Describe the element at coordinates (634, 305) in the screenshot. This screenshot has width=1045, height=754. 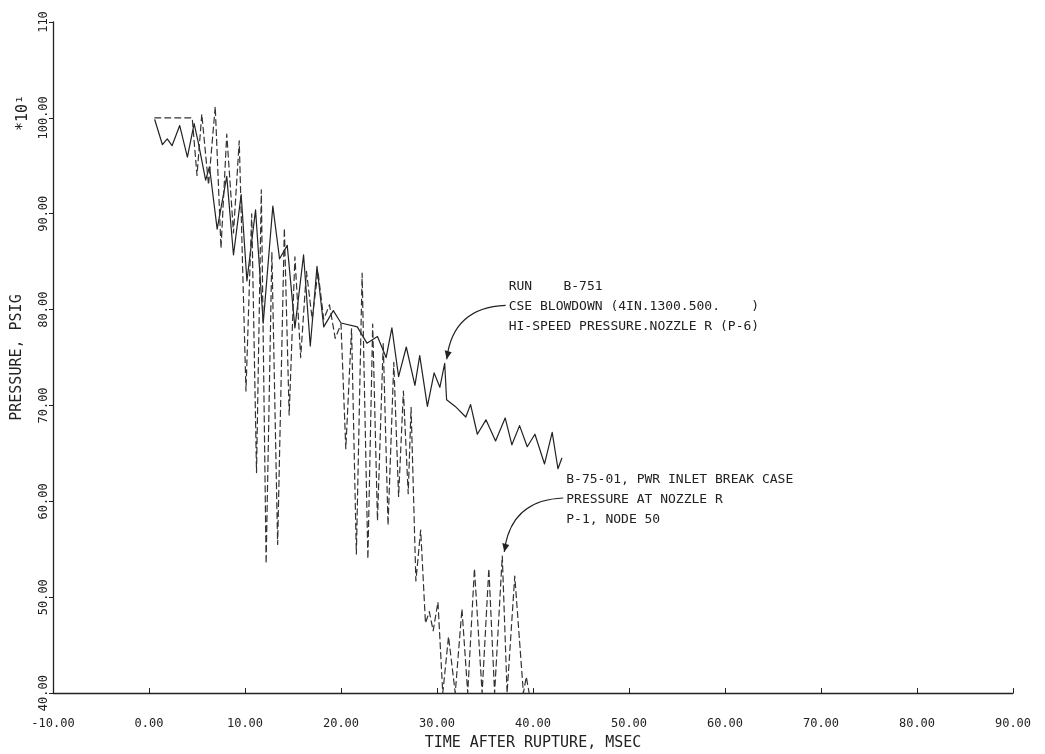
I see `annotation: RUN B-751 CSE BLOWDOWN (4IN.1300.500. ) HI-SPEED PRESSURE.NOZZLE R (P-6)` at that location.